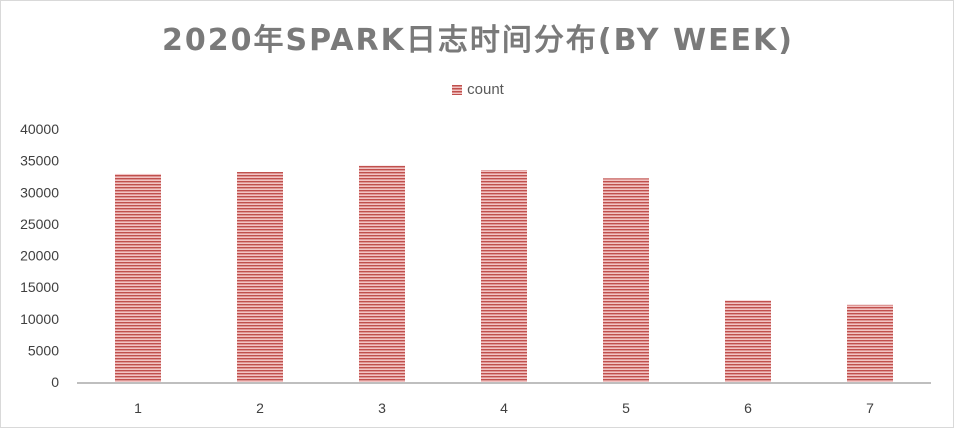 Image resolution: width=954 pixels, height=428 pixels. I want to click on y-tick-label-40000: 40000, so click(39, 129).